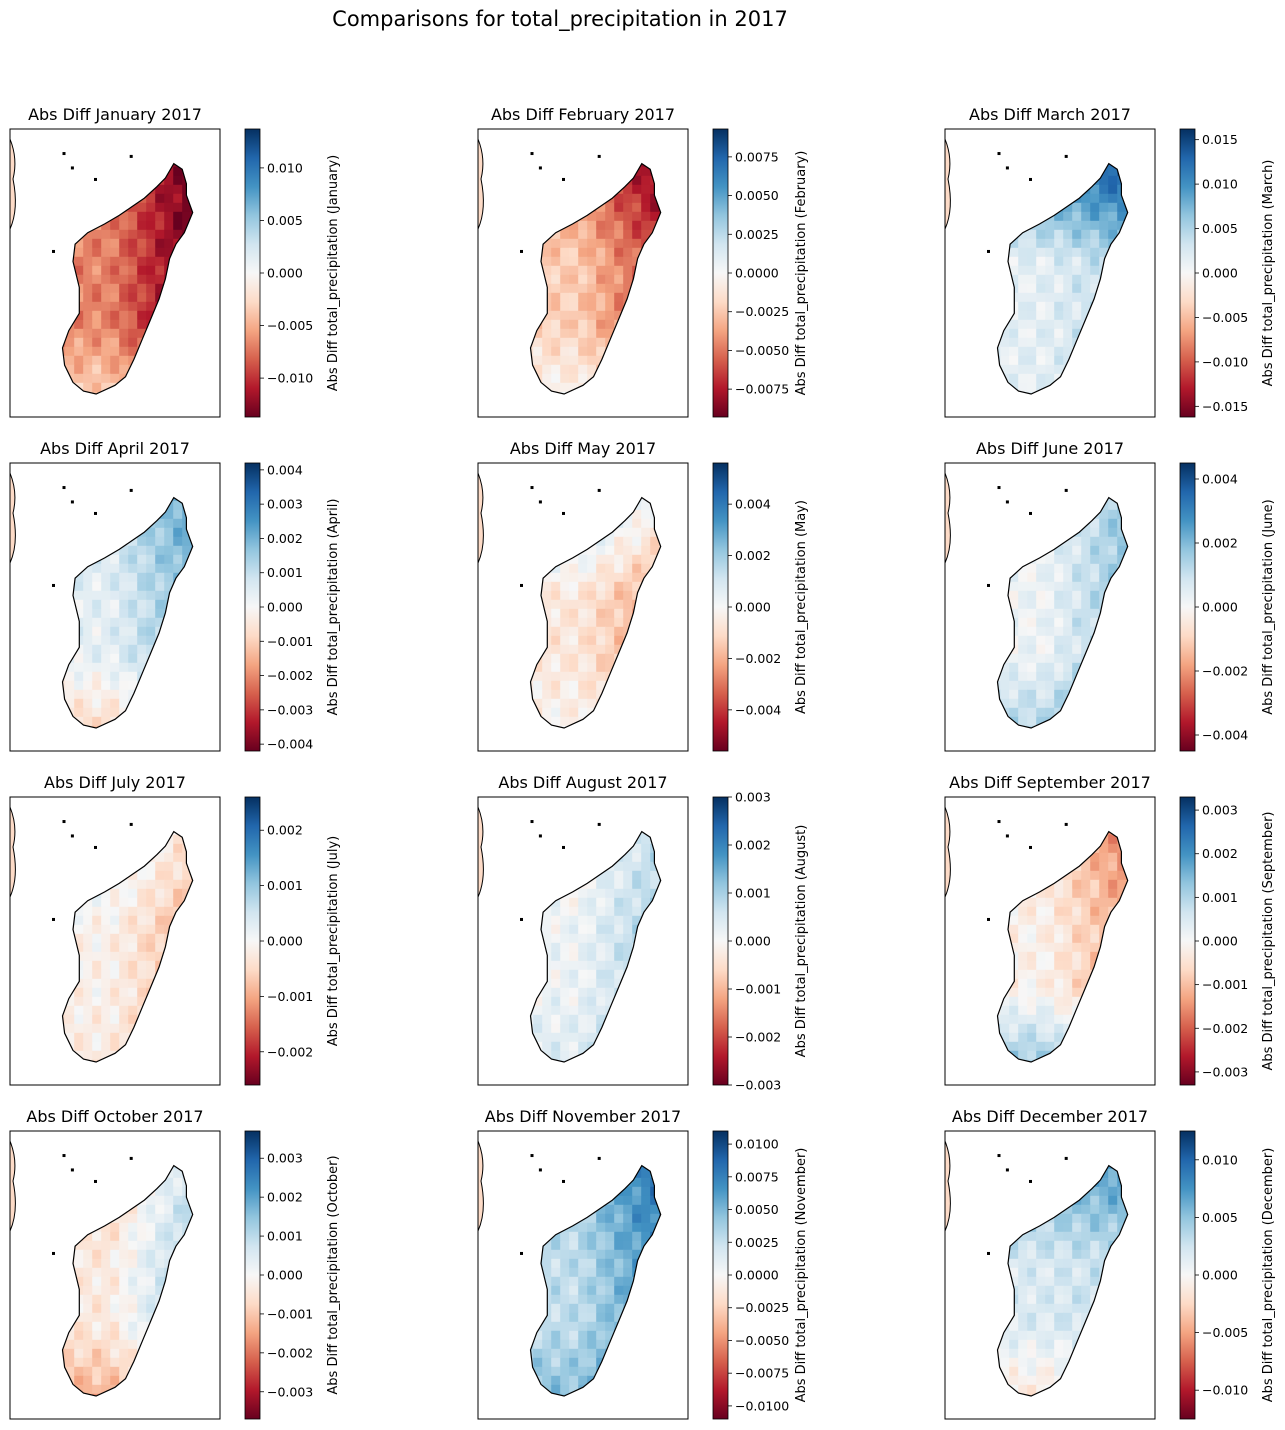 This screenshot has width=1285, height=1430. I want to click on colorbar-label: Abs Diff total_precipitation (December), so click(1268, 1275).